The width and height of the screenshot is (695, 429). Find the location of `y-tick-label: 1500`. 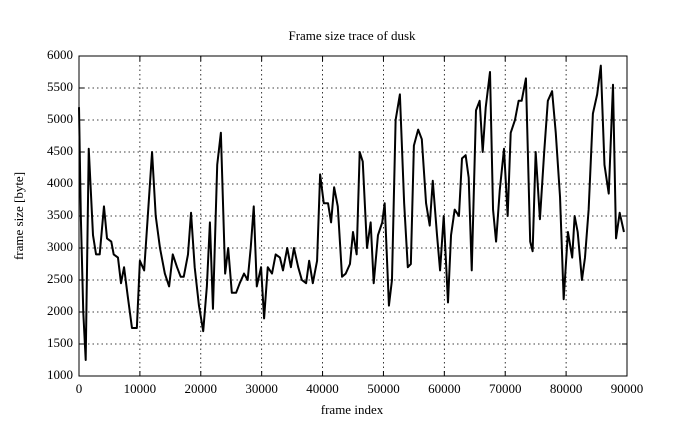

y-tick-label: 1500 is located at coordinates (60, 342).